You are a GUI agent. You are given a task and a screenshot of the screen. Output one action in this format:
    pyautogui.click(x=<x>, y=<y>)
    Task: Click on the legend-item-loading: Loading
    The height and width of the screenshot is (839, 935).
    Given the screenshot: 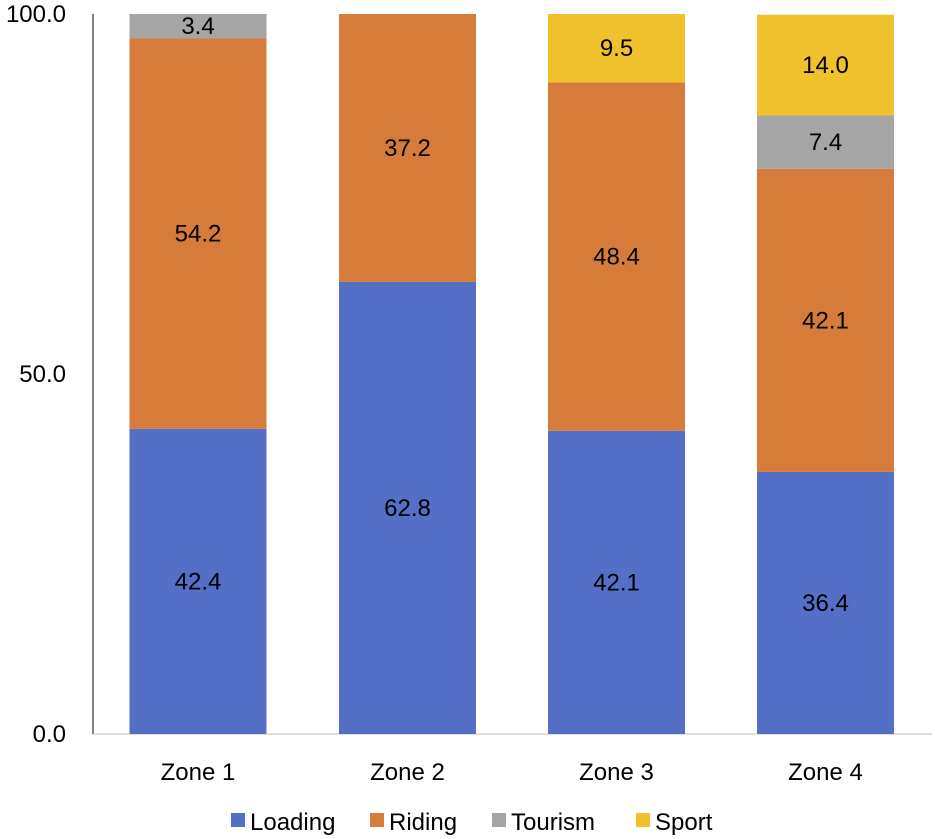 What is the action you would take?
    pyautogui.click(x=283, y=822)
    